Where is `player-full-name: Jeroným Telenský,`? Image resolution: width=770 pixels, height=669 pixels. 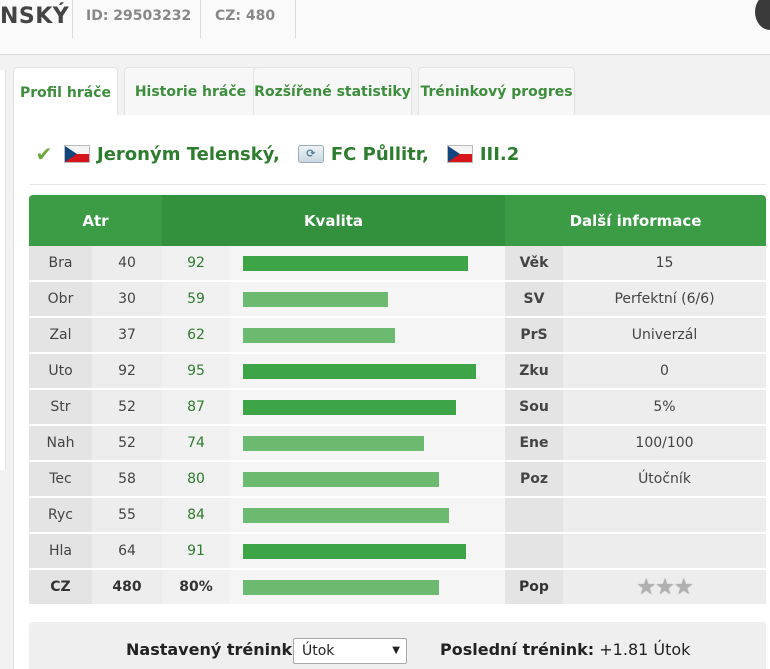
player-full-name: Jeroným Telenský, is located at coordinates (188, 154).